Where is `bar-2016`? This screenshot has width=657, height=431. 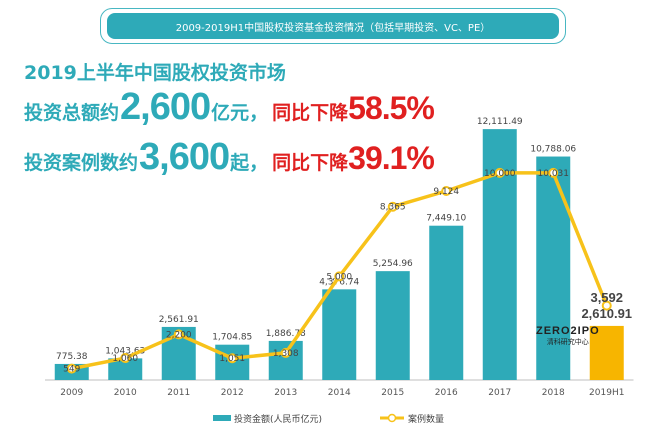
bar-2016 is located at coordinates (446, 302).